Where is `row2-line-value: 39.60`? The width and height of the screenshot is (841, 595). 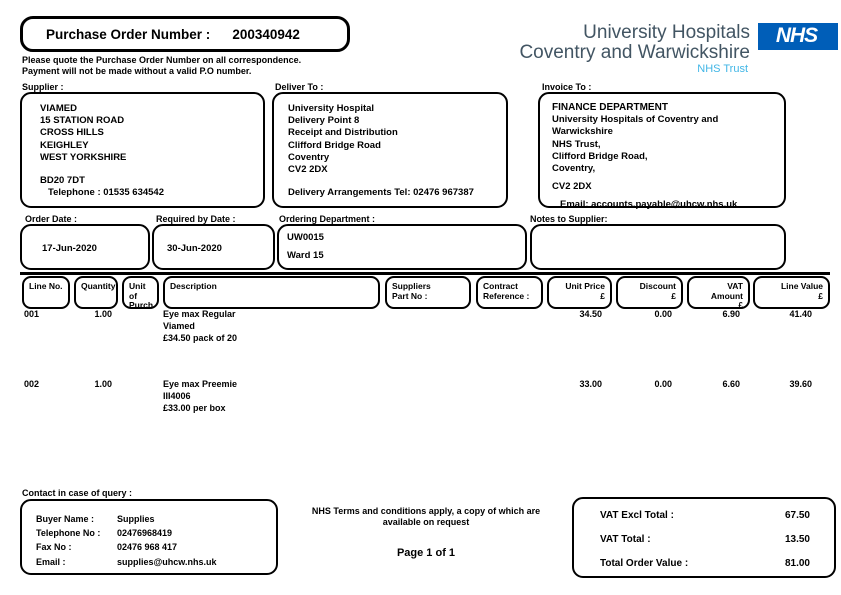
row2-line-value: 39.60 is located at coordinates (800, 384).